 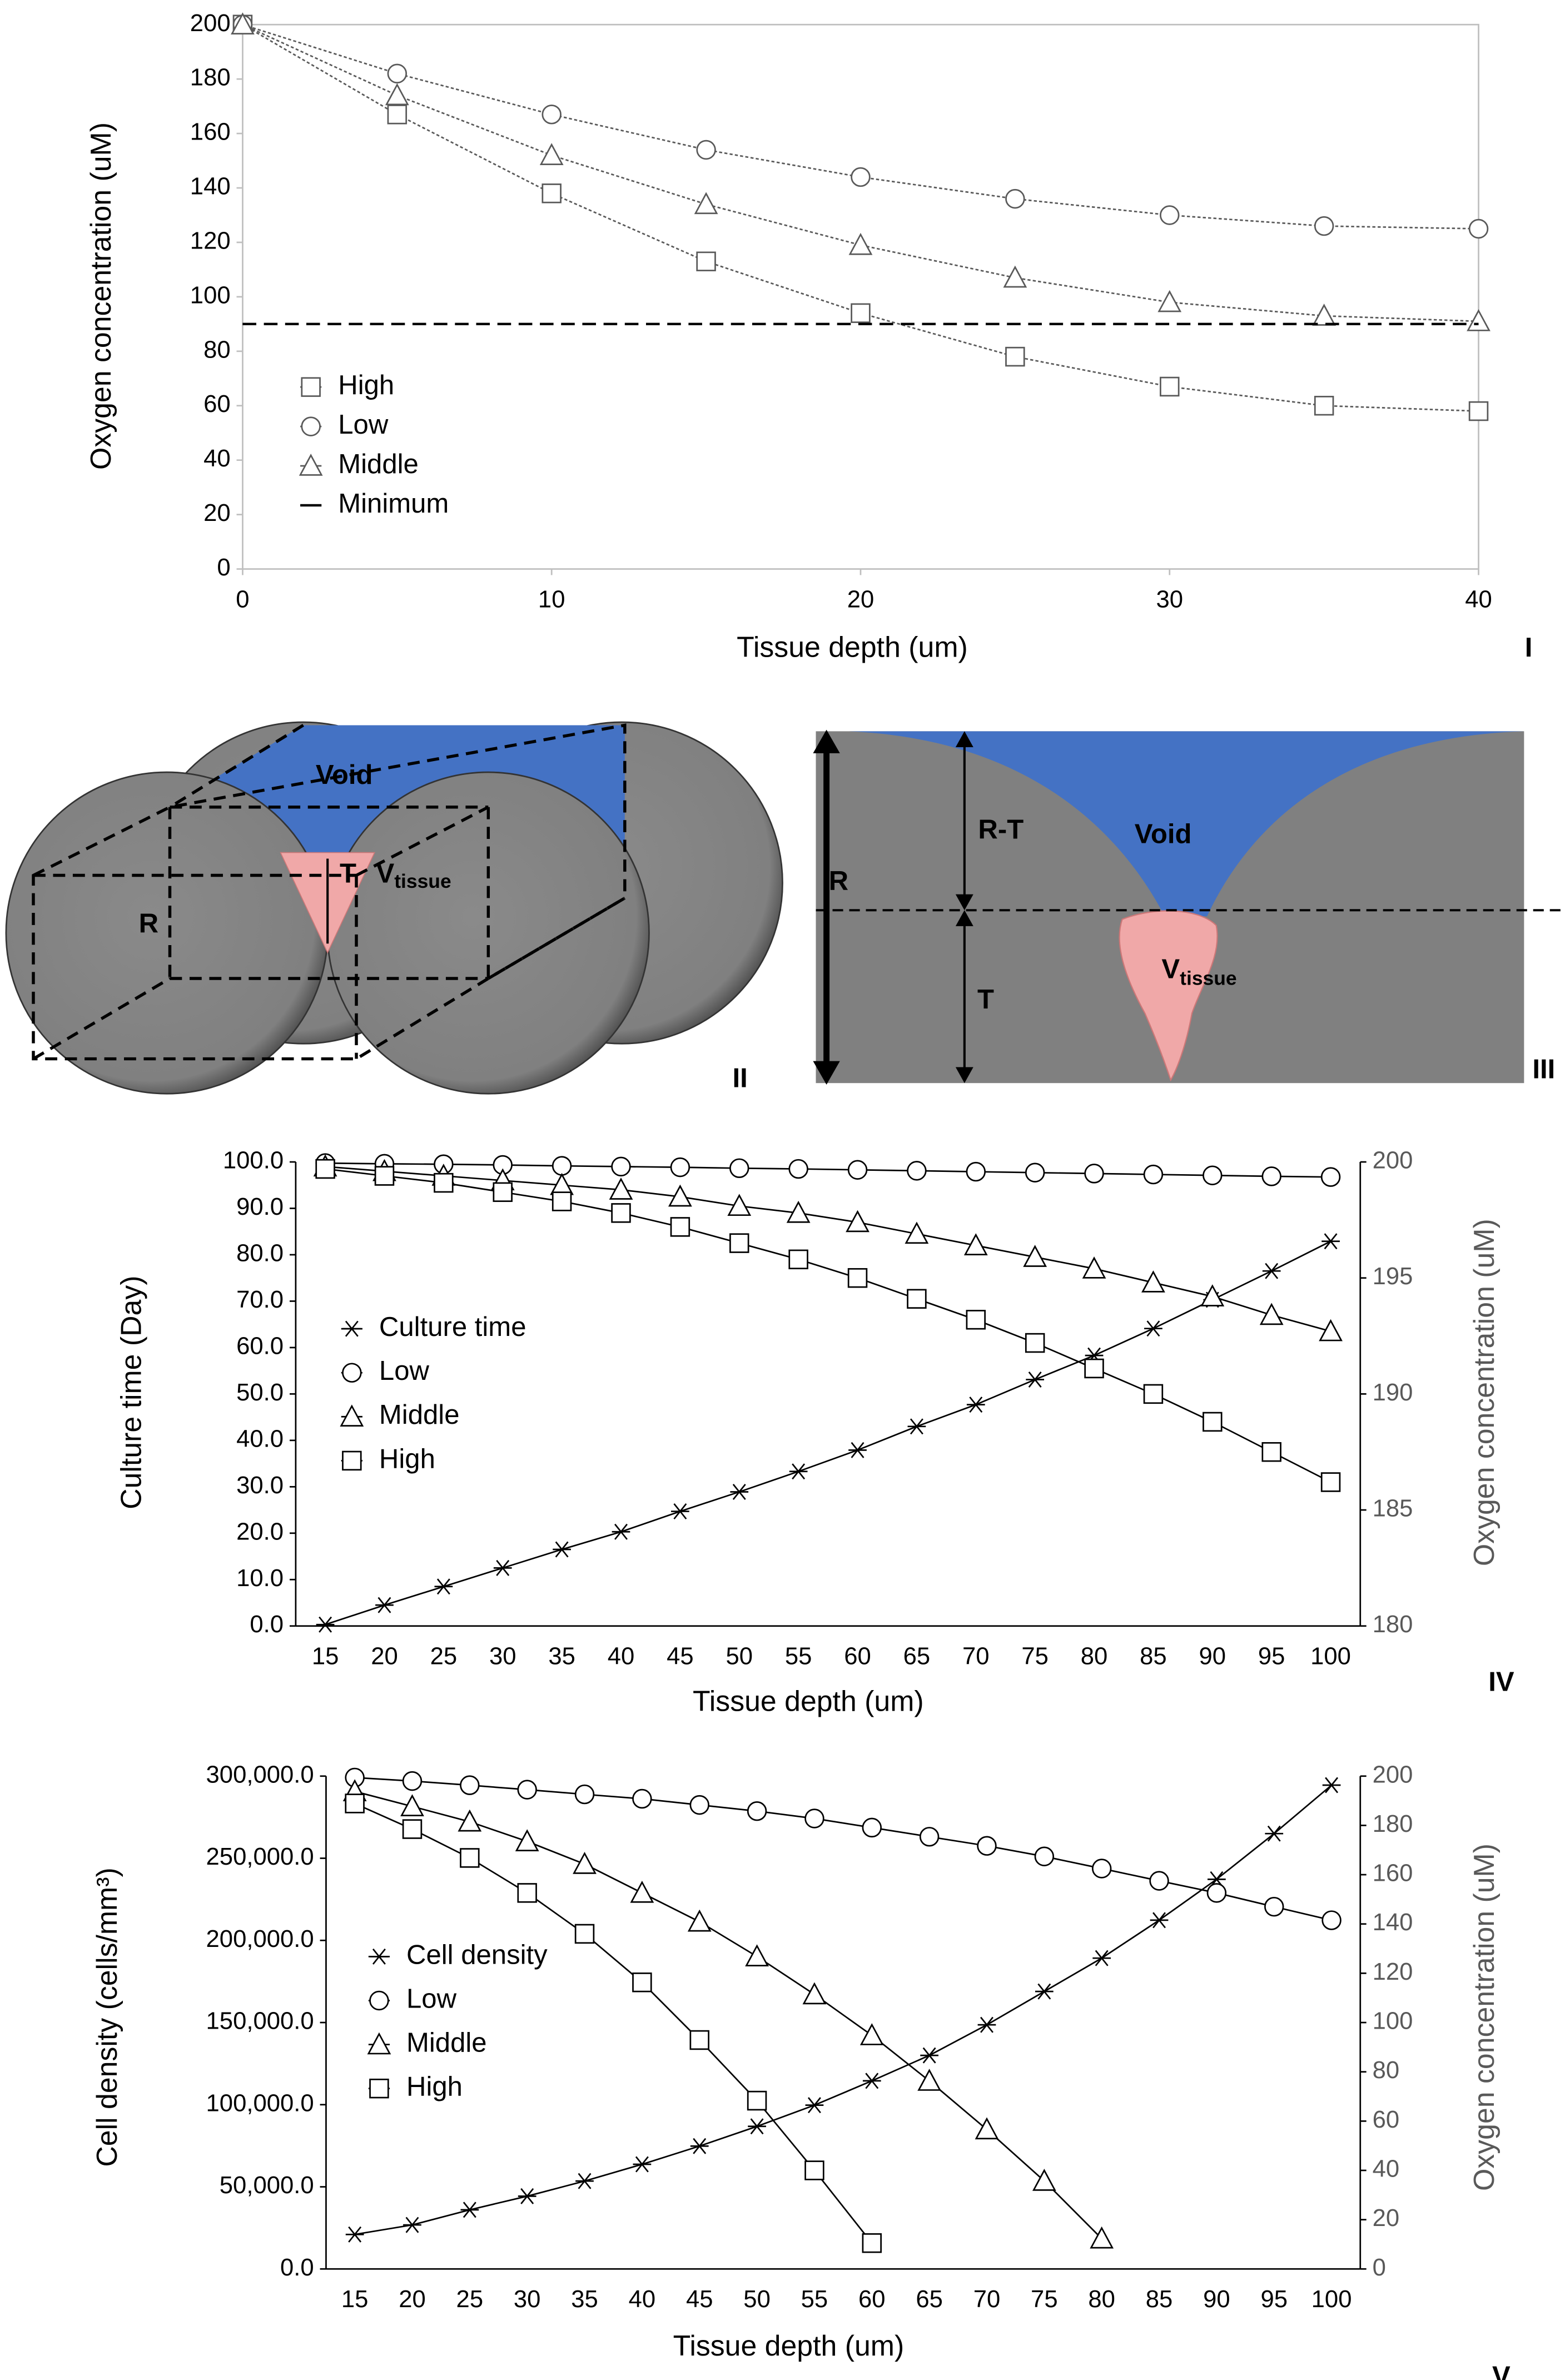 What do you see at coordinates (378, 464) in the screenshot?
I see `legend-label: Middle` at bounding box center [378, 464].